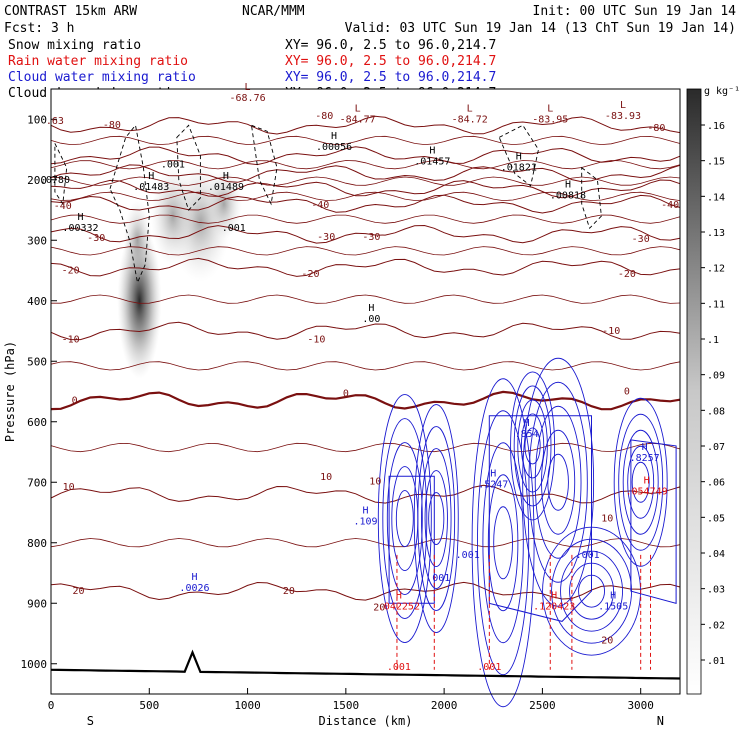 Image resolution: width=740 pixels, height=740 pixels. What do you see at coordinates (98, 61) in the screenshot?
I see `field-name: Rain water mixing ratio` at bounding box center [98, 61].